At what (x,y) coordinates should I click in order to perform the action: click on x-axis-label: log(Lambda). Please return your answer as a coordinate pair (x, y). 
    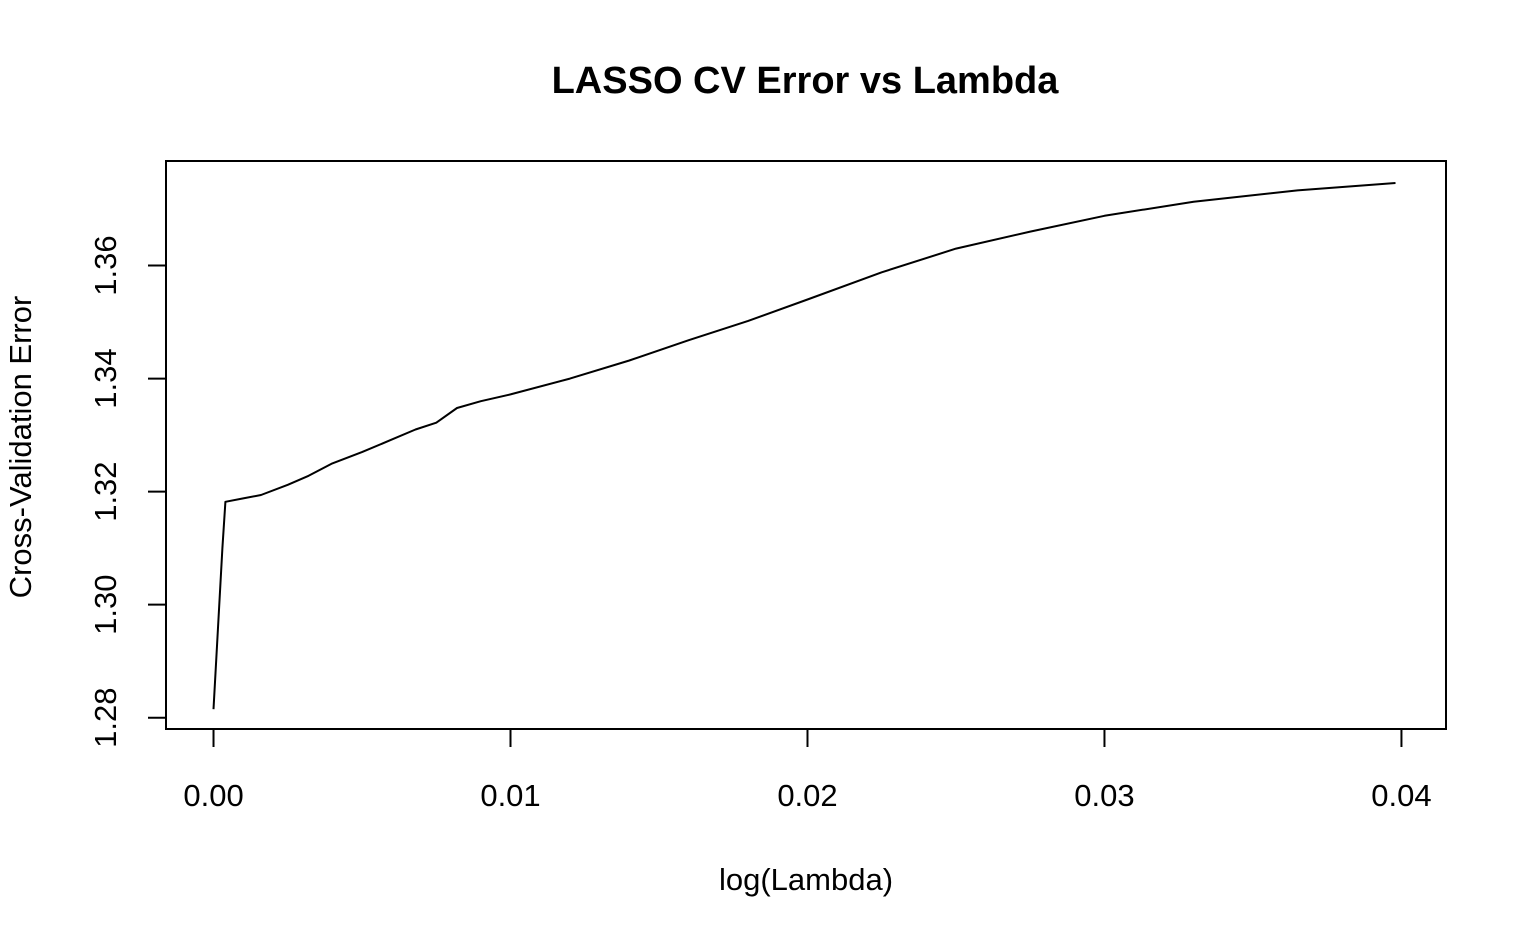
    Looking at the image, I should click on (806, 879).